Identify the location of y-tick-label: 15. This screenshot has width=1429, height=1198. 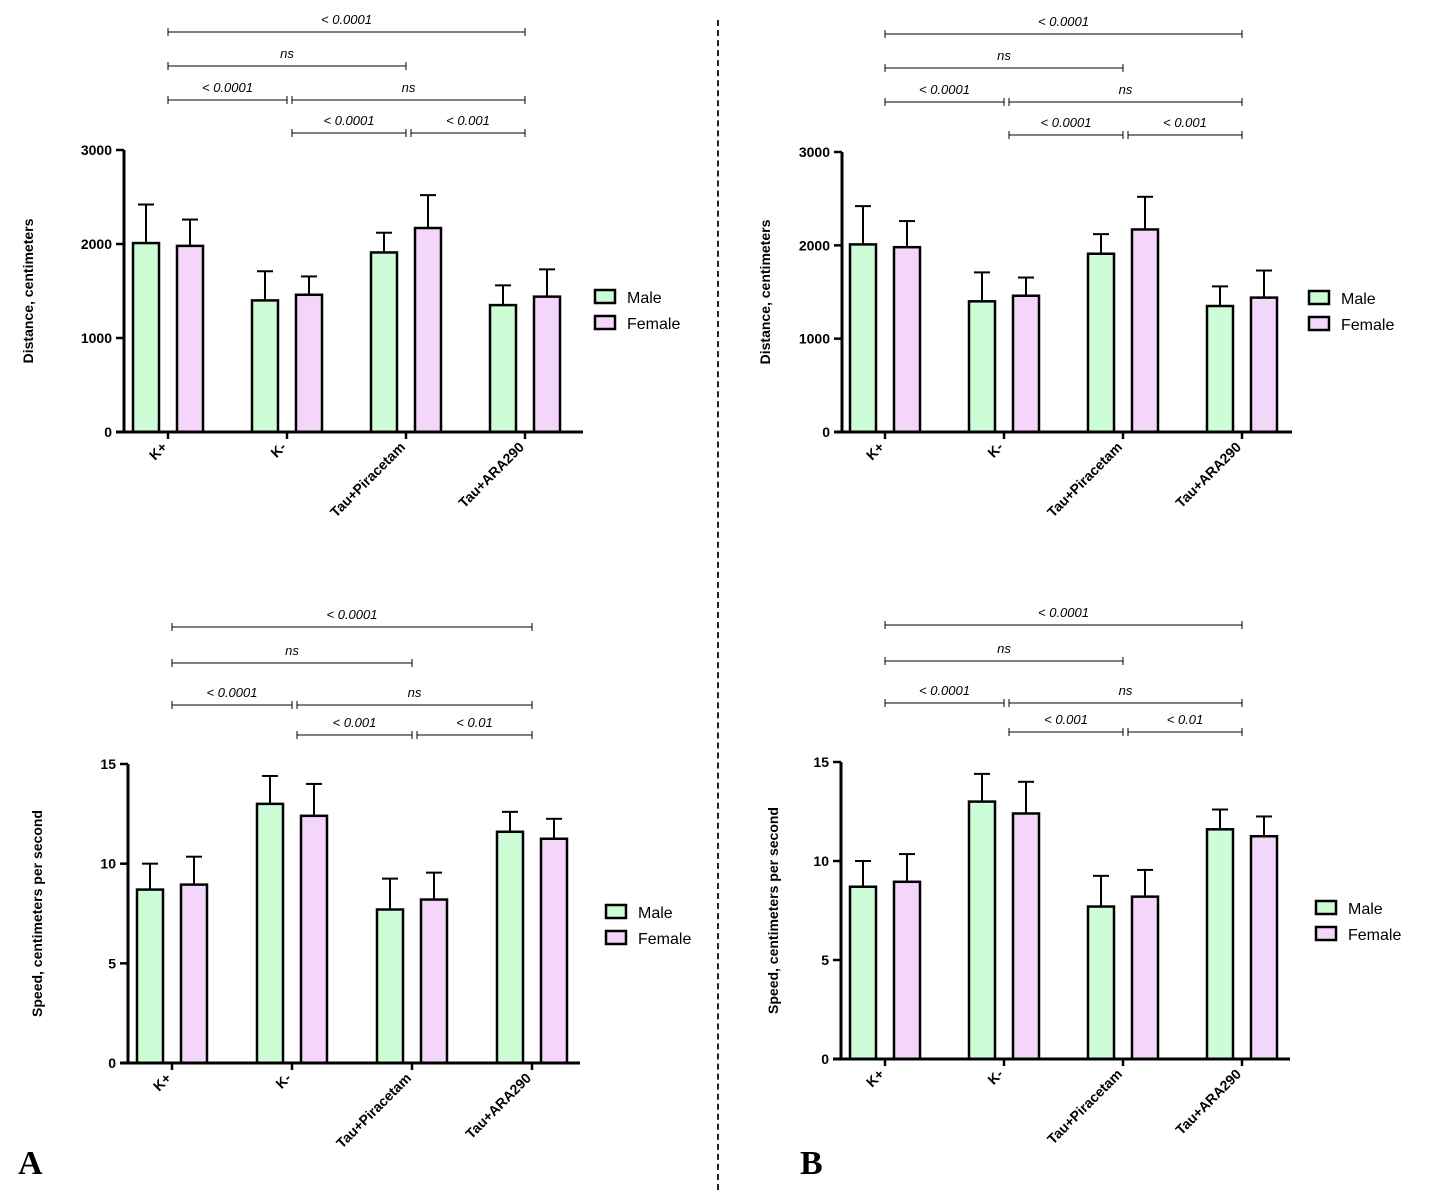
(821, 762).